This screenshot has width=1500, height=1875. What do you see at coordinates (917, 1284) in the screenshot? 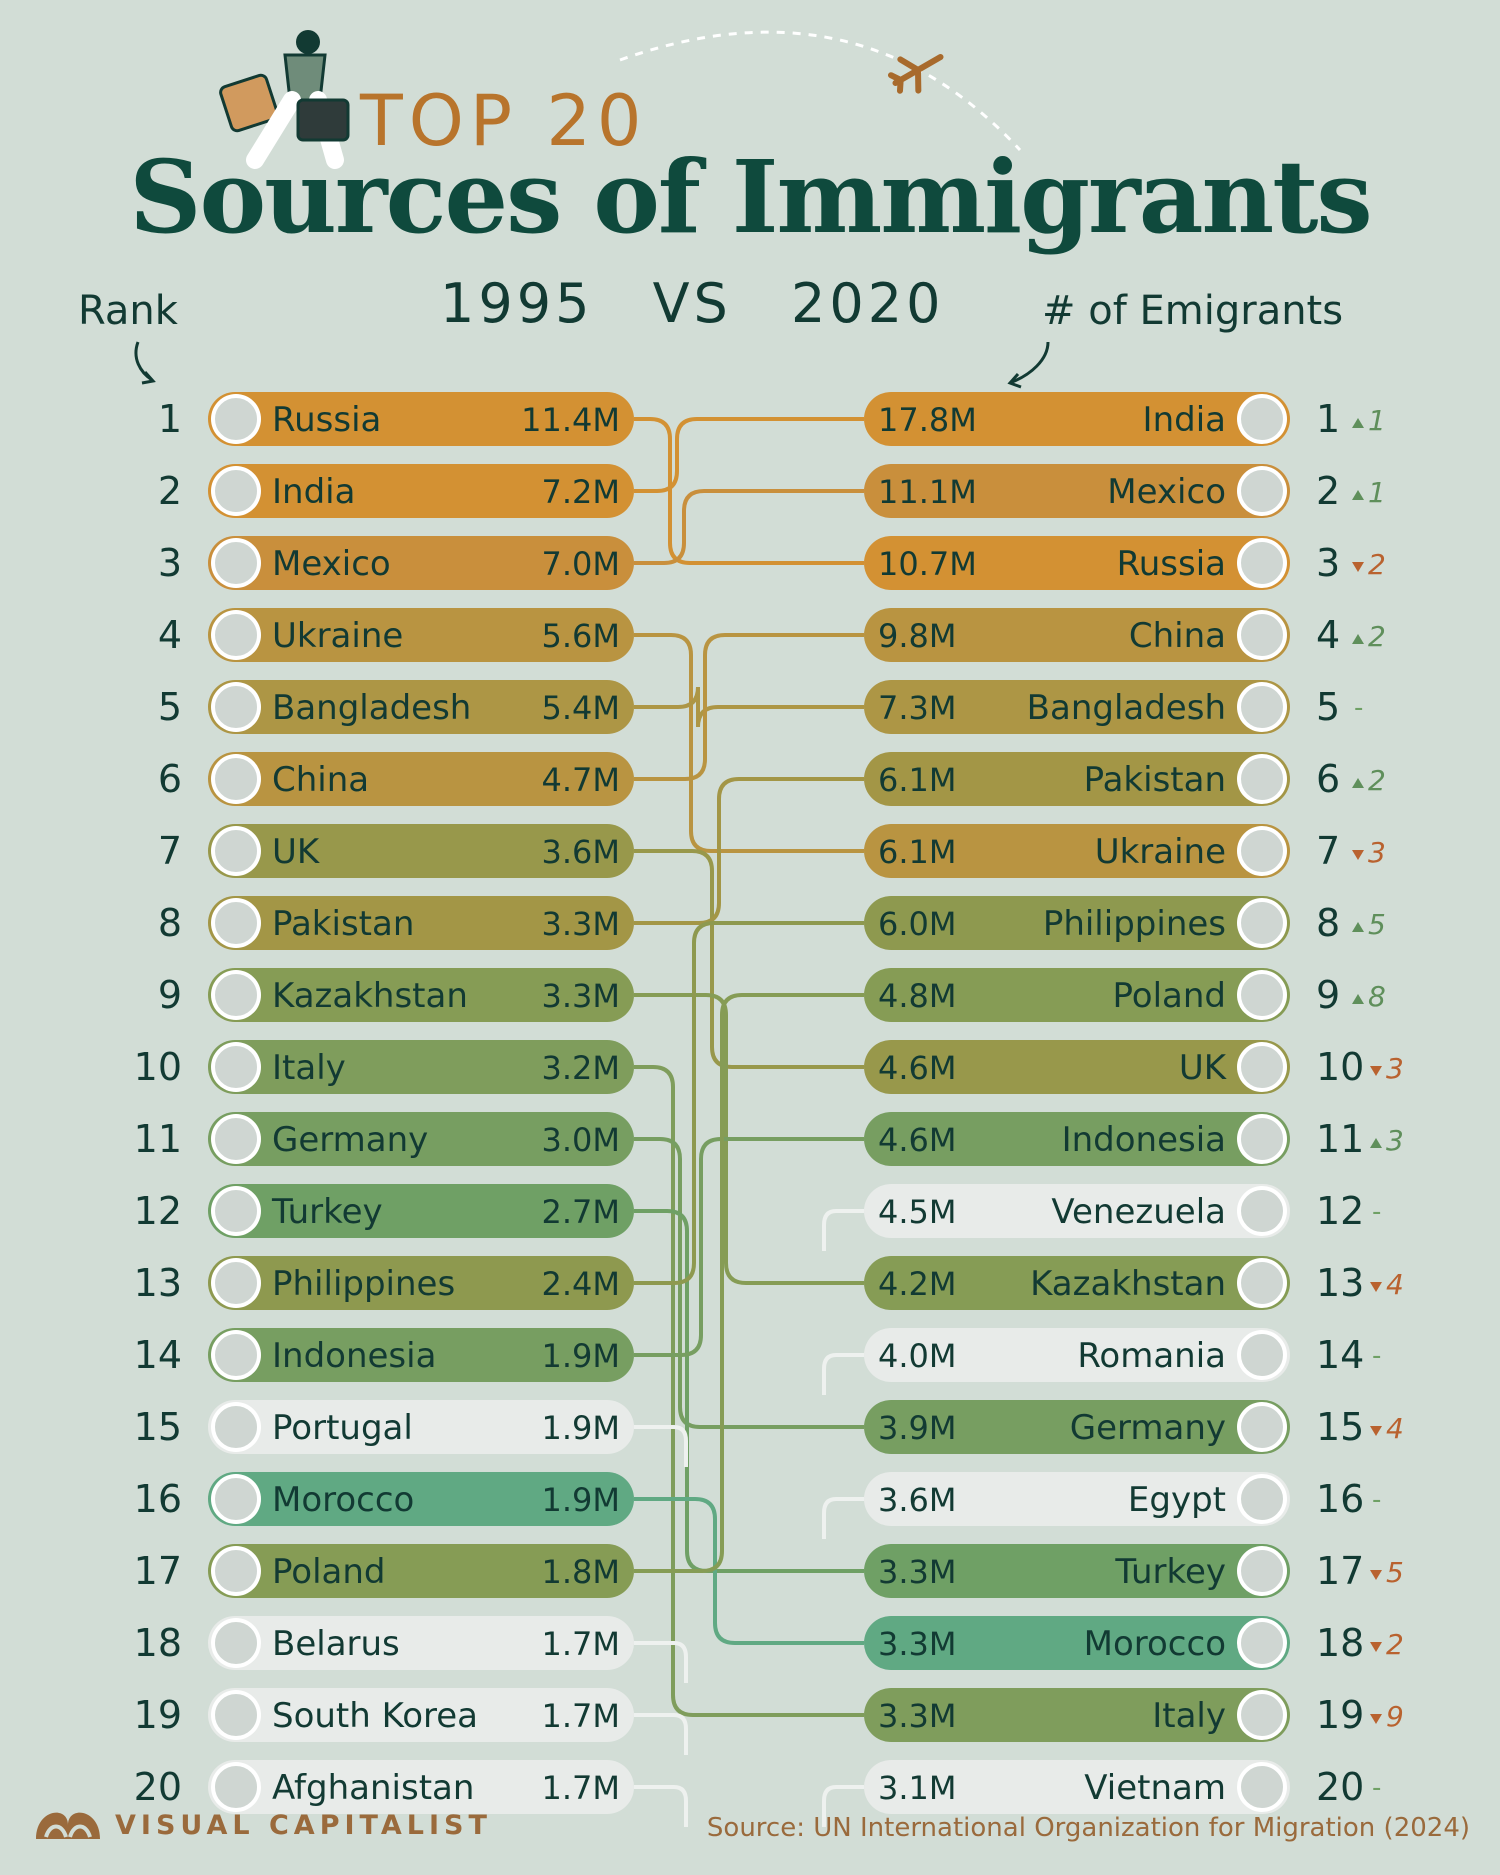
I see `emigrant-value: 4.2M` at bounding box center [917, 1284].